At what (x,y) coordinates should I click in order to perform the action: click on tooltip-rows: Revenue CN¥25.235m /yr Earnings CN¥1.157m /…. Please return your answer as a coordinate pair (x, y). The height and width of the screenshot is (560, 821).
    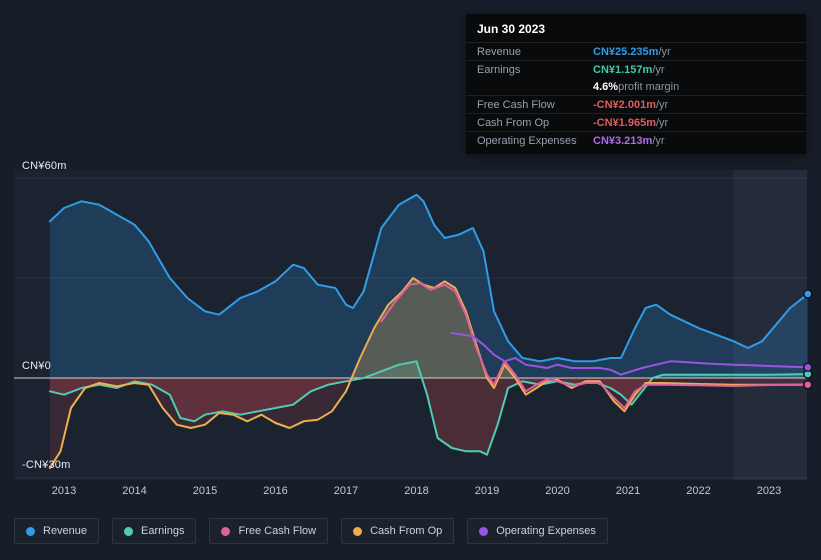
    Looking at the image, I should click on (636, 95).